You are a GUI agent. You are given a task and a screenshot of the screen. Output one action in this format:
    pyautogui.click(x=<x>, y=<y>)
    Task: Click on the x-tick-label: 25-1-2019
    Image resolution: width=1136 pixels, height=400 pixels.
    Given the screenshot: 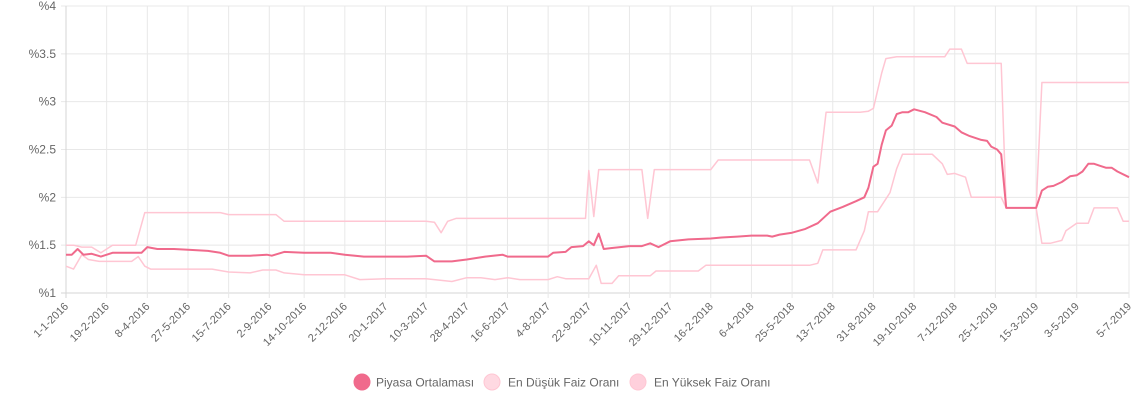 What is the action you would take?
    pyautogui.click(x=979, y=323)
    